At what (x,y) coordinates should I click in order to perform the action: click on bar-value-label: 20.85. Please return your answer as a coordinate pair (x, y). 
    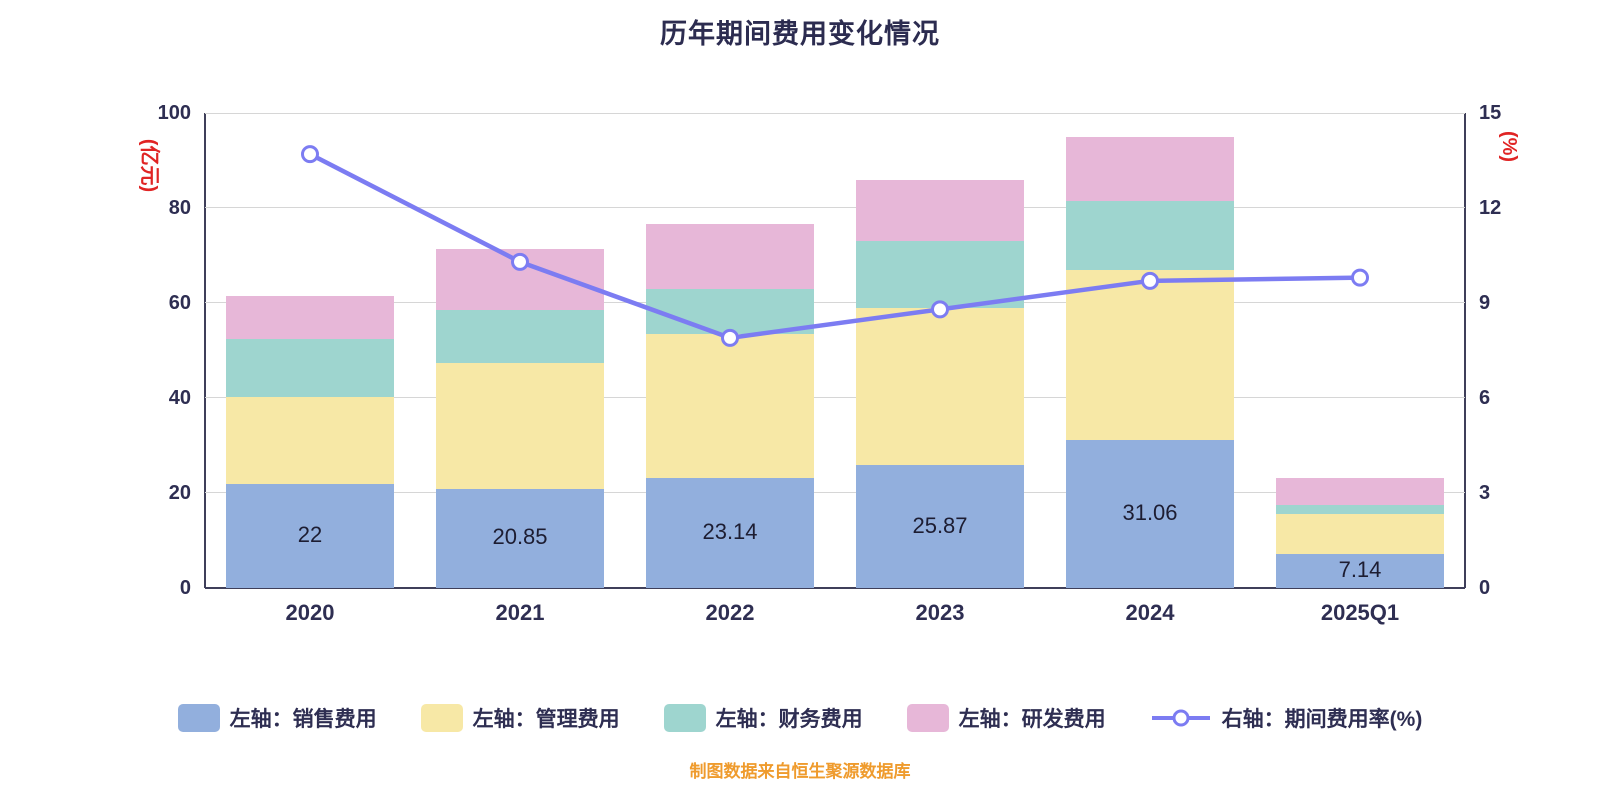
    Looking at the image, I should click on (520, 537).